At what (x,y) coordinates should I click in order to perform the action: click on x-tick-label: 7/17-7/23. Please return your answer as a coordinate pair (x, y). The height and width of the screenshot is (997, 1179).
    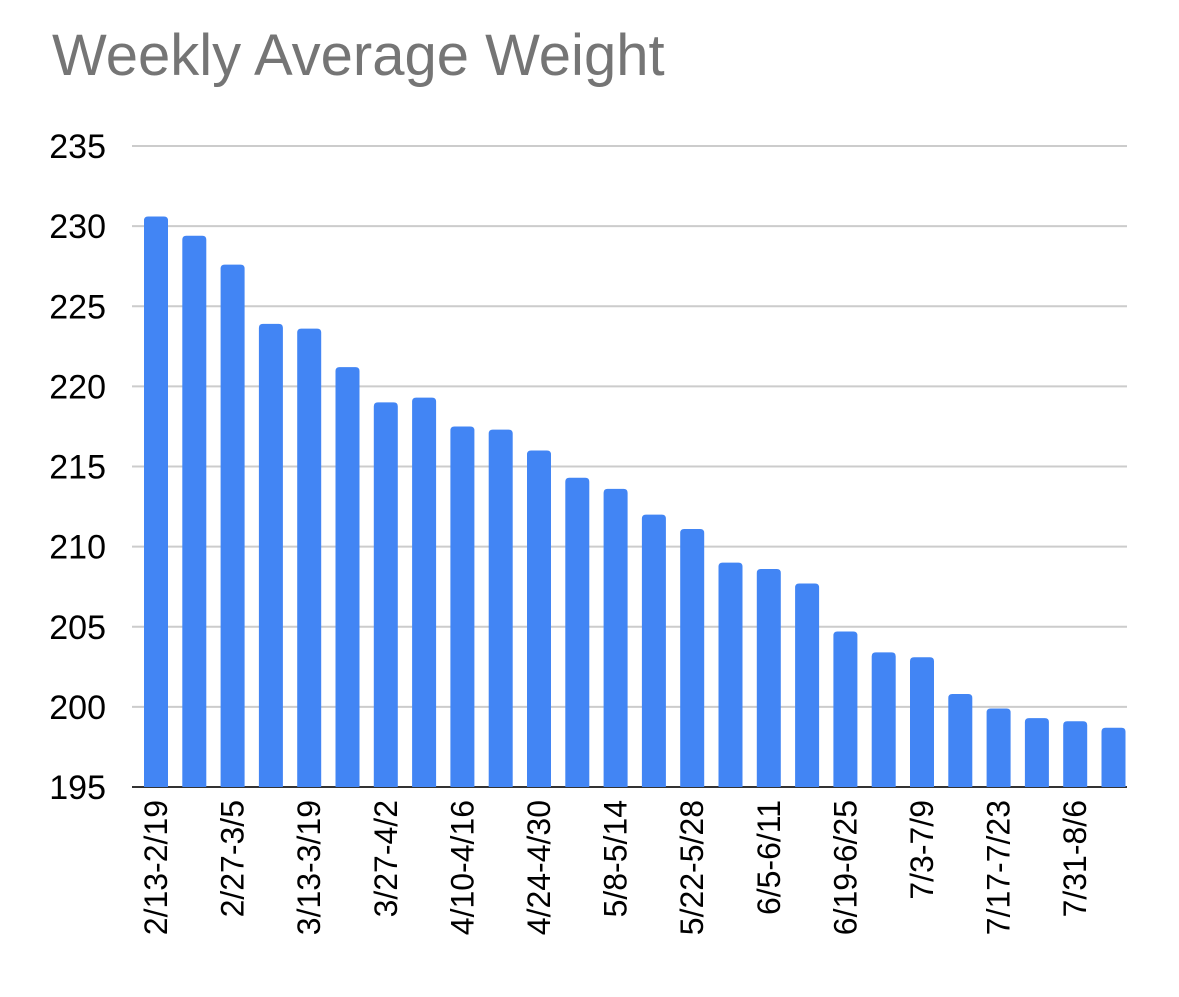
    Looking at the image, I should click on (999, 867).